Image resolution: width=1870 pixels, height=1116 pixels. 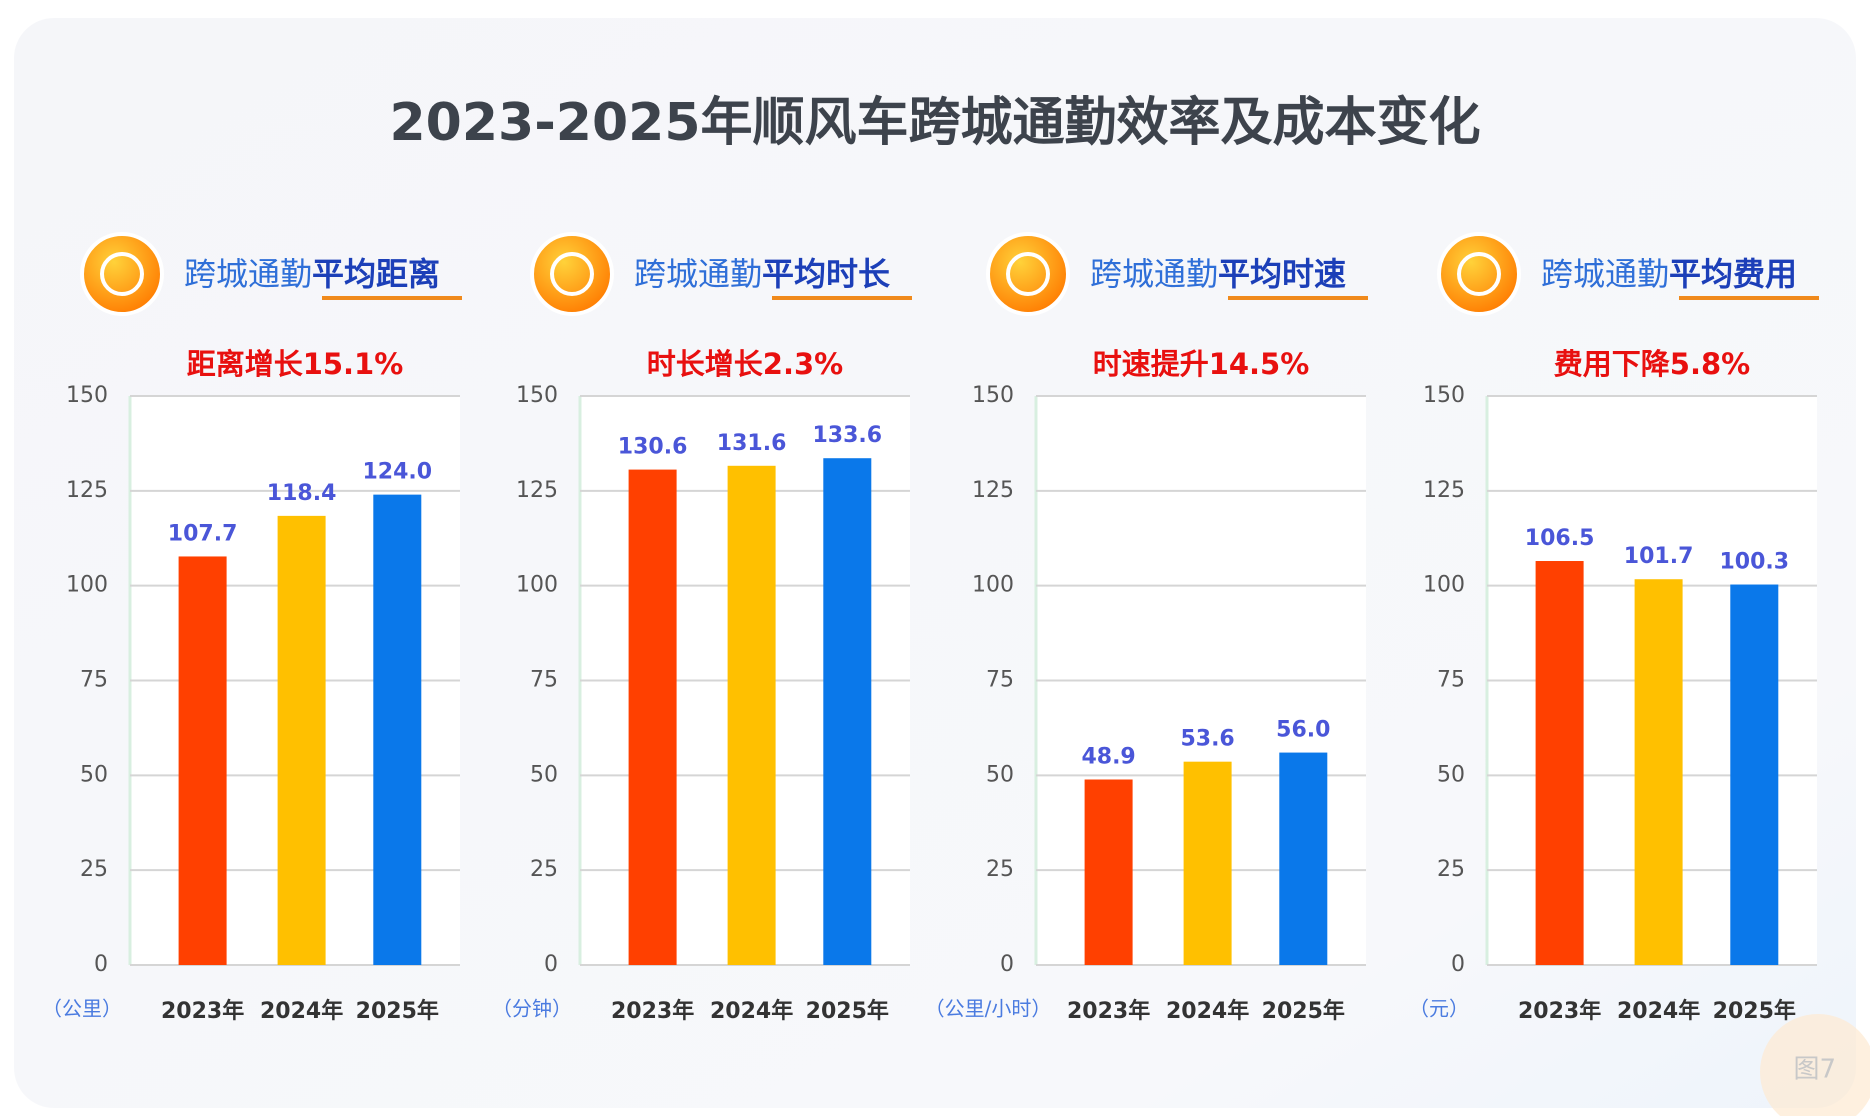 I want to click on value-label: 133.6, so click(x=848, y=435).